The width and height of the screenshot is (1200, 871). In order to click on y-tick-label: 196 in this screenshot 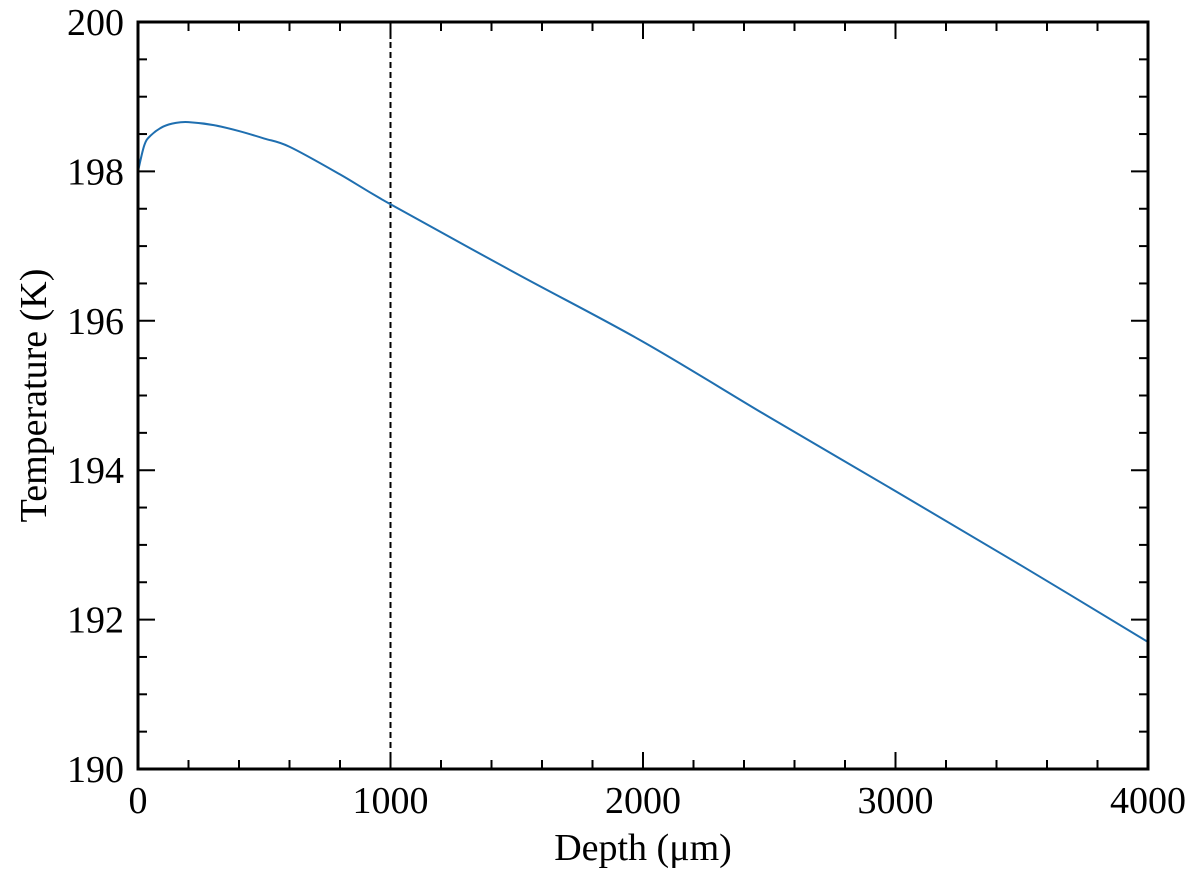, I will do `click(95, 322)`.